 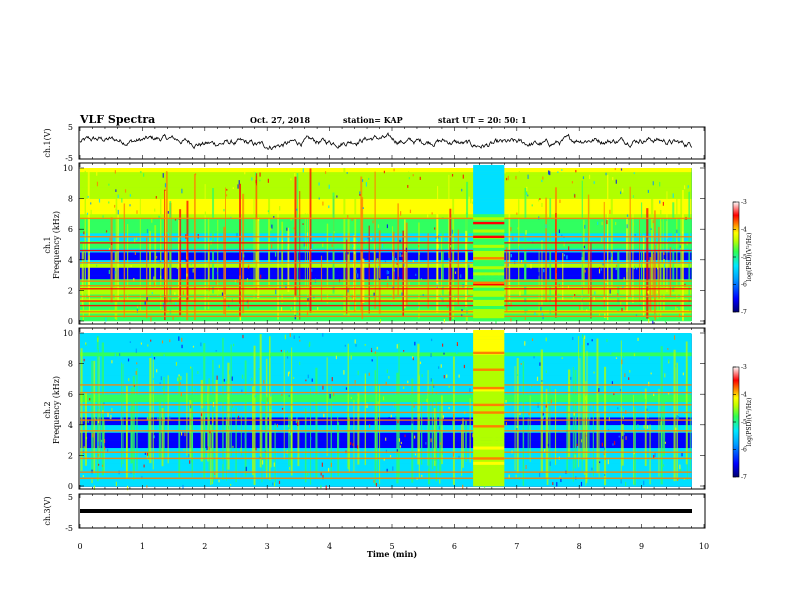 What do you see at coordinates (744, 202) in the screenshot?
I see `colorbar-tick-label: -3` at bounding box center [744, 202].